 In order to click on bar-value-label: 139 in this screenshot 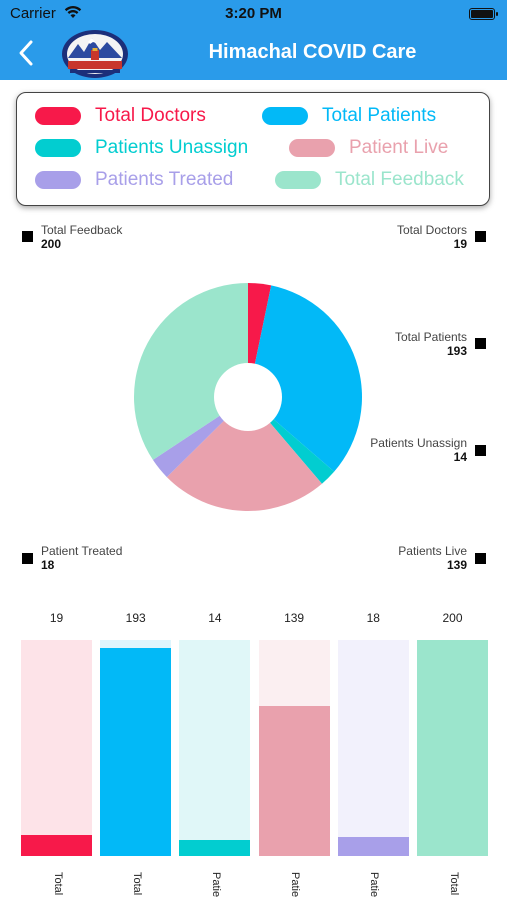, I will do `click(294, 618)`.